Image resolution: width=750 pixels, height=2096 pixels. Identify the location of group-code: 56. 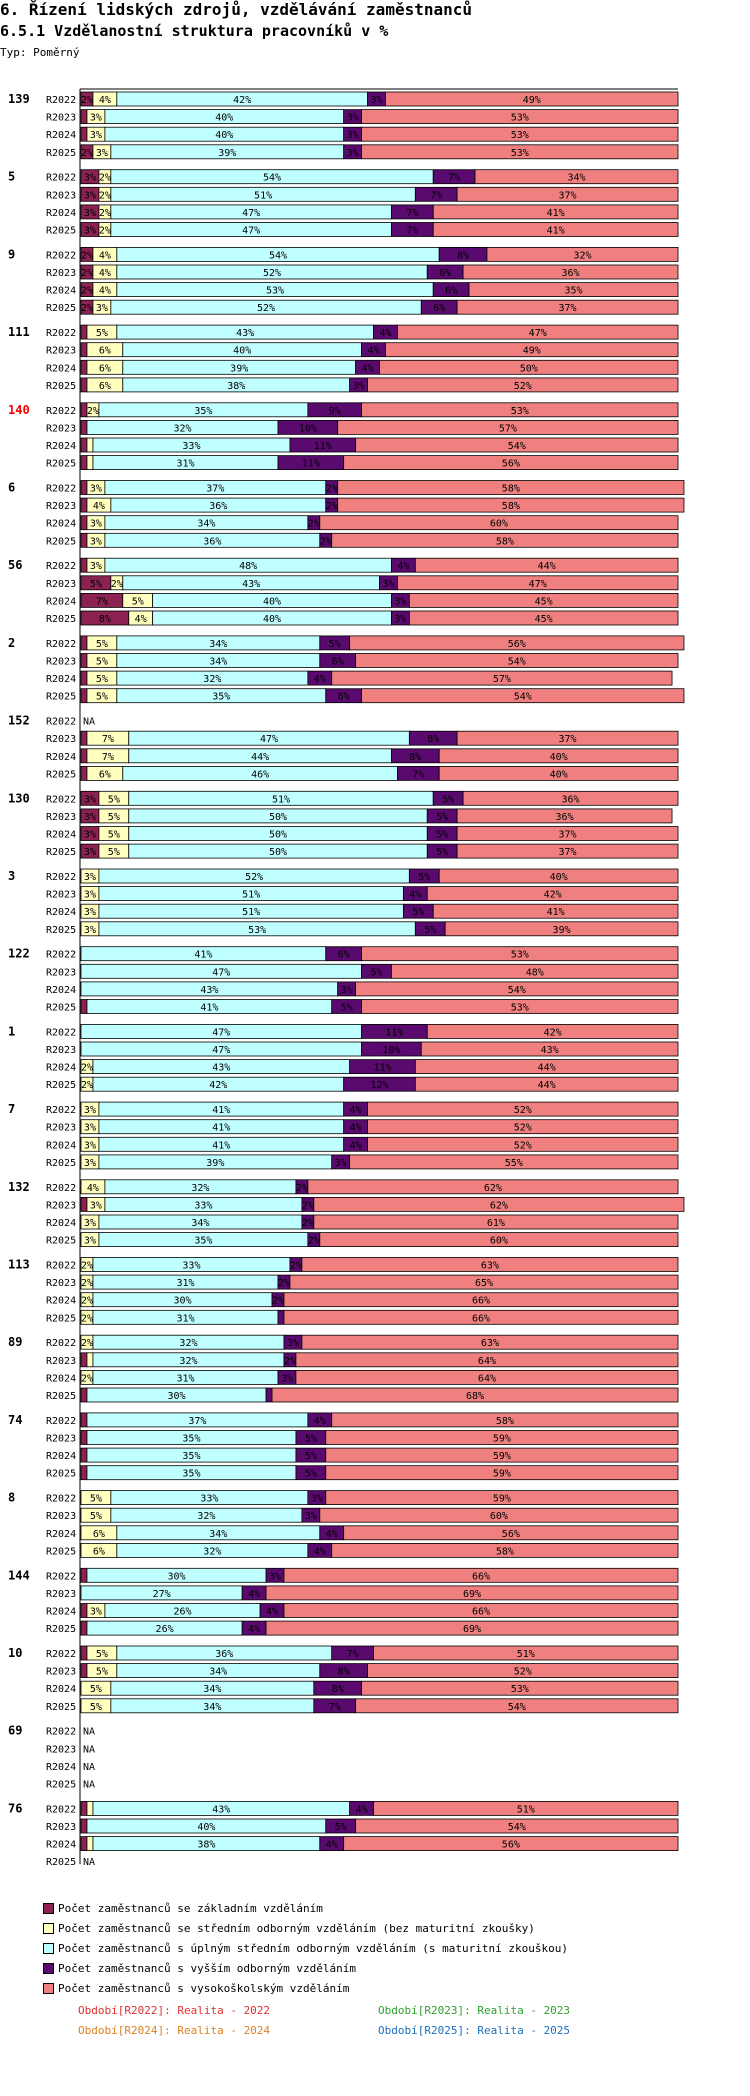
(15, 565).